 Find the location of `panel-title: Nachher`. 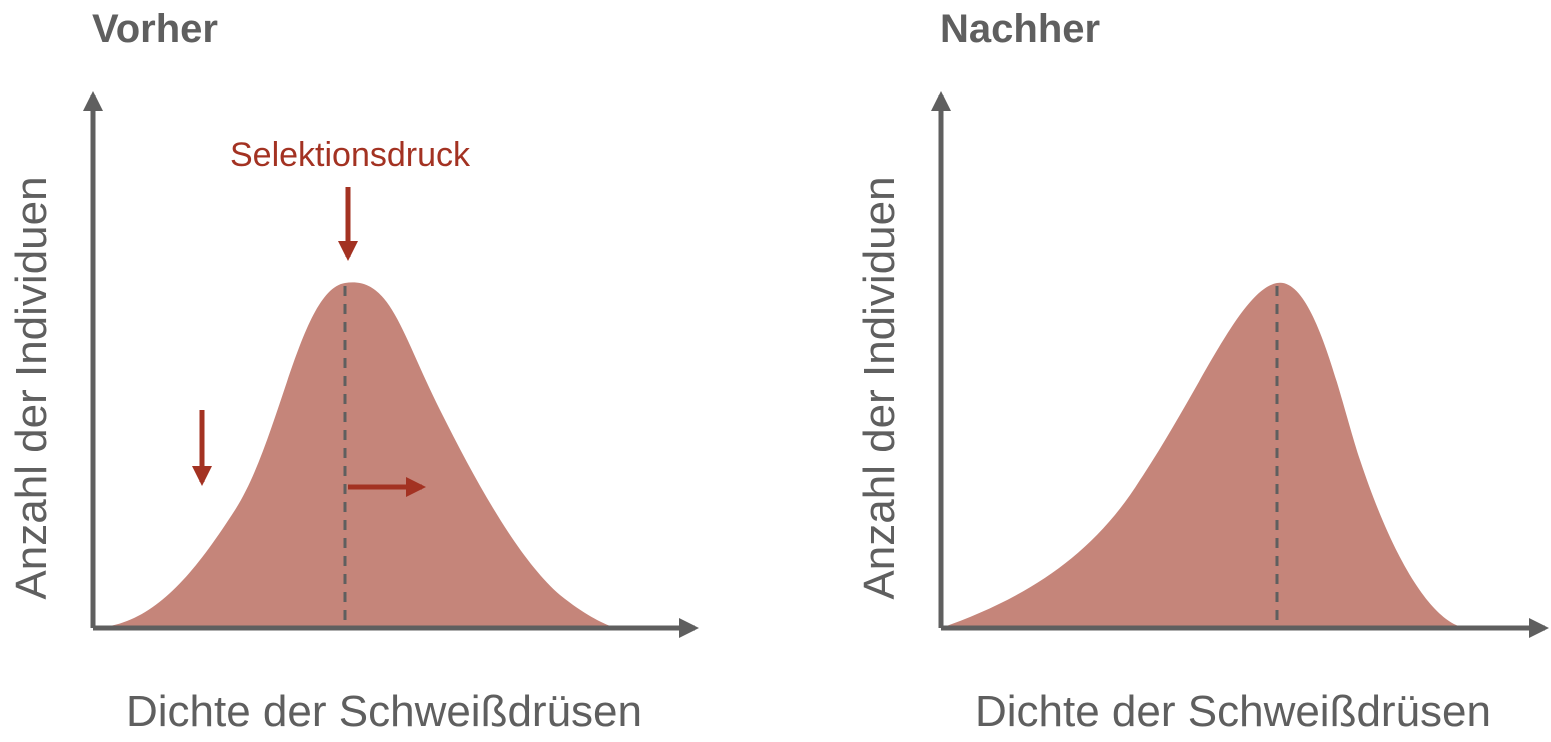

panel-title: Nachher is located at coordinates (1020, 29).